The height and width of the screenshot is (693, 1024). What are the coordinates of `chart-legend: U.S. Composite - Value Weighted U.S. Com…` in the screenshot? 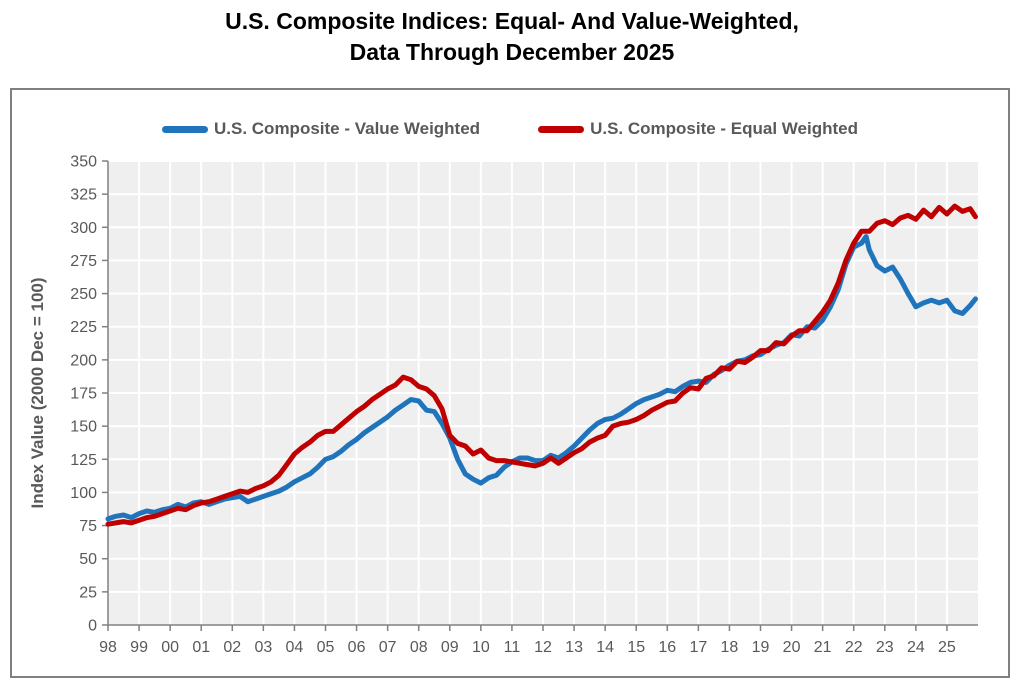 It's located at (510, 129).